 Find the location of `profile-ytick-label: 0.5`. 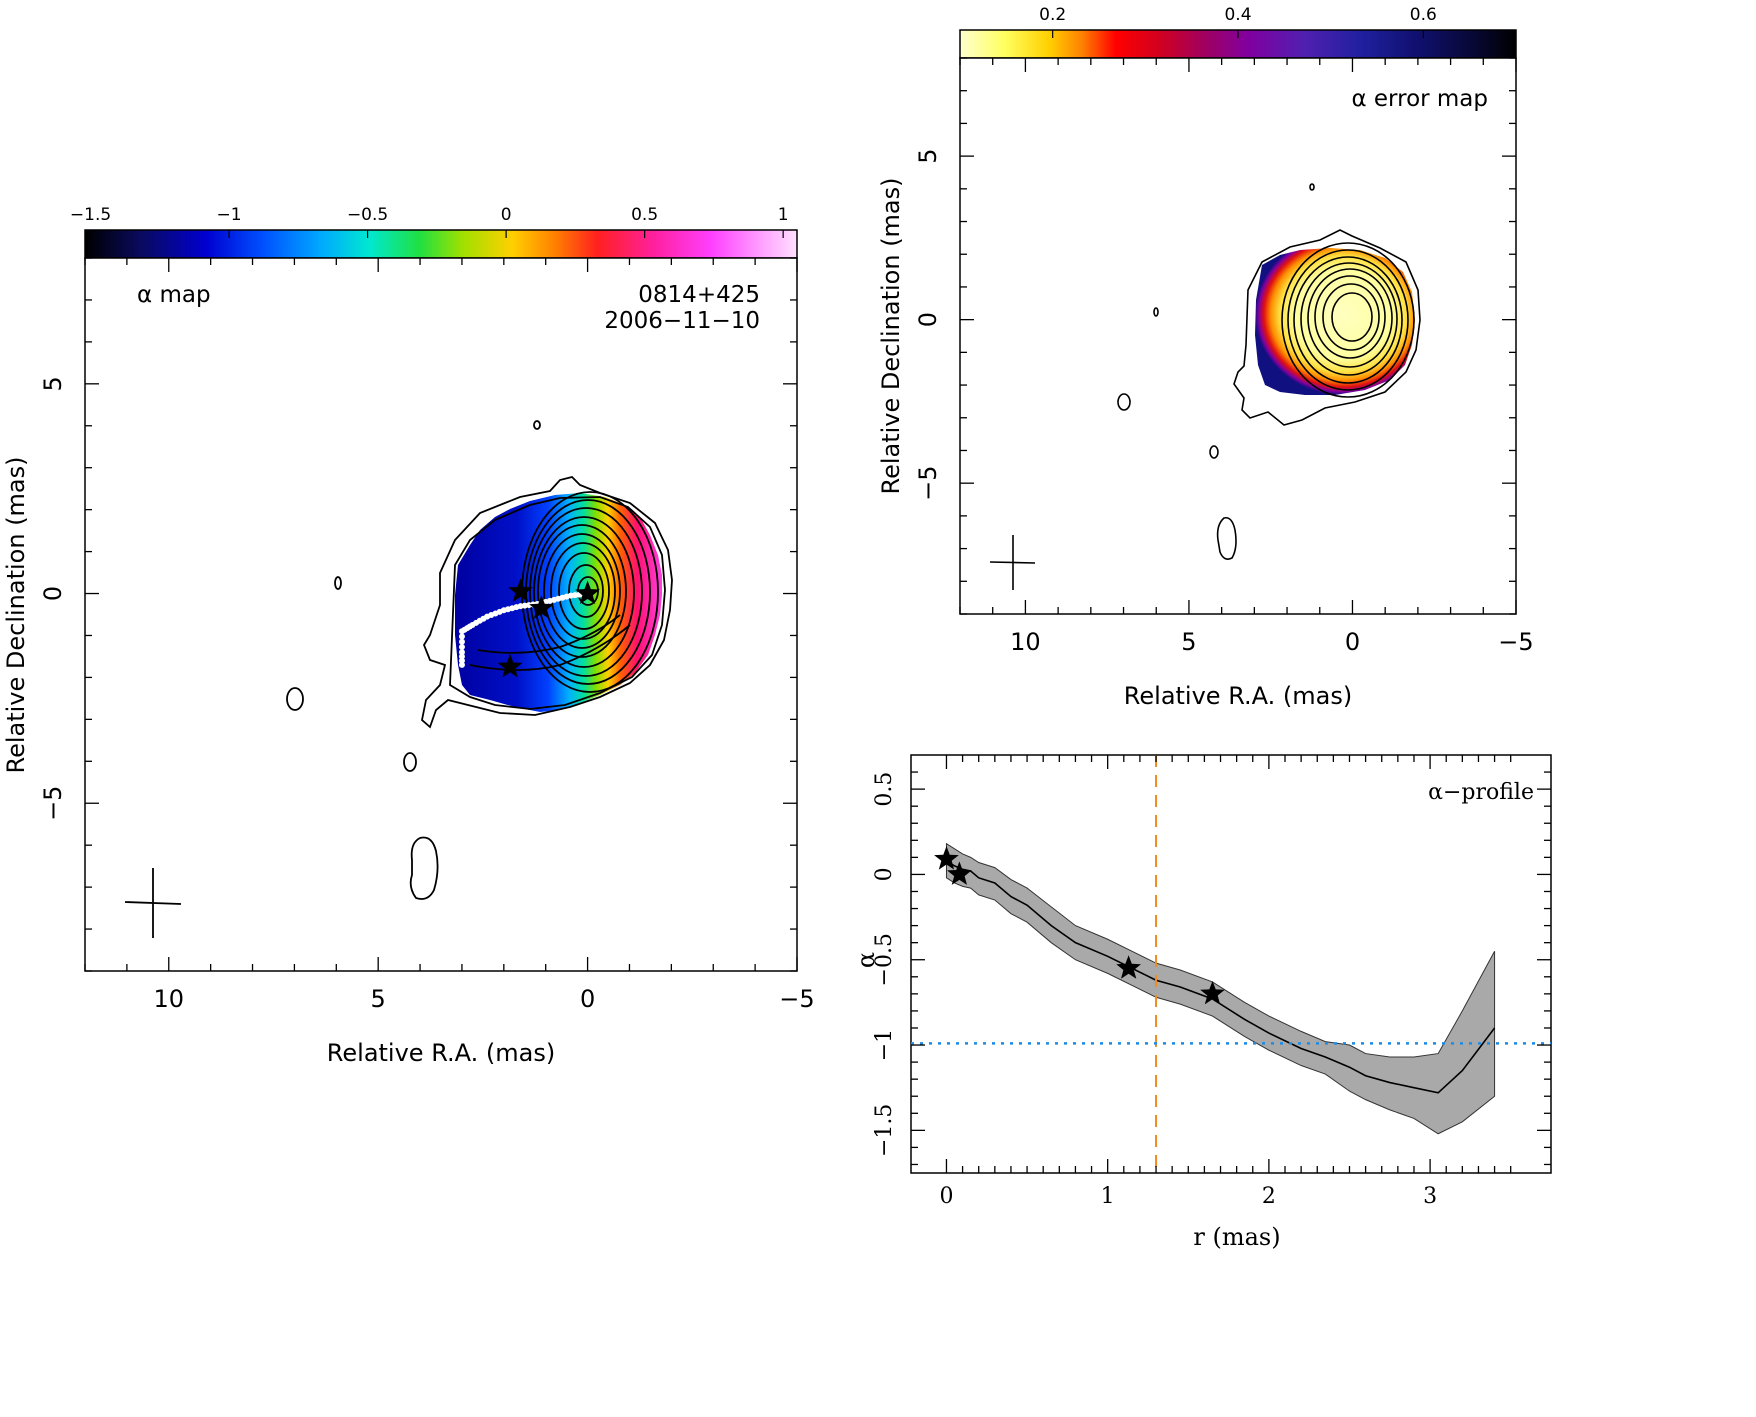

profile-ytick-label: 0.5 is located at coordinates (884, 789).